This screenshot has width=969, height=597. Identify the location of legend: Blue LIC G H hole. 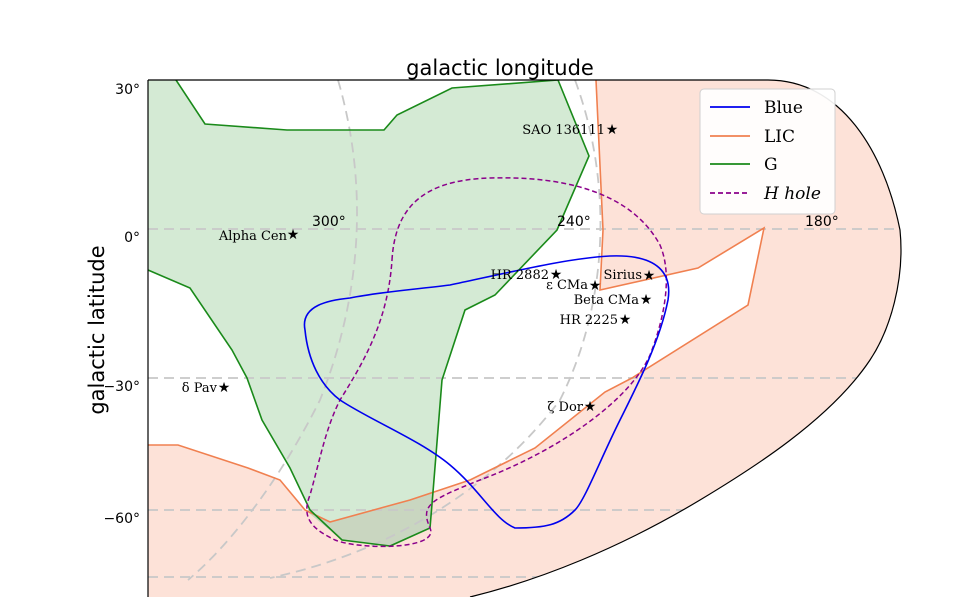
(767, 151).